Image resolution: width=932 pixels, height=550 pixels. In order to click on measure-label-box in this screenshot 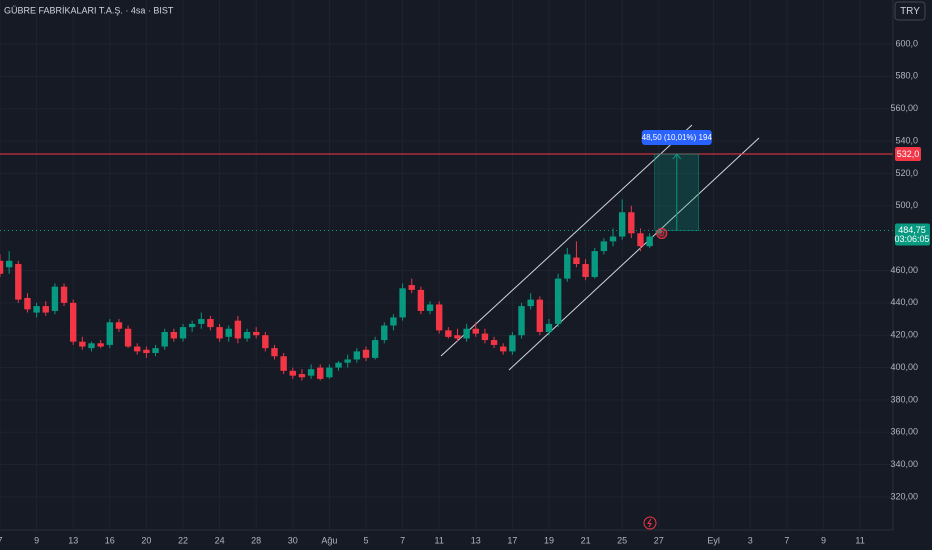, I will do `click(676, 138)`.